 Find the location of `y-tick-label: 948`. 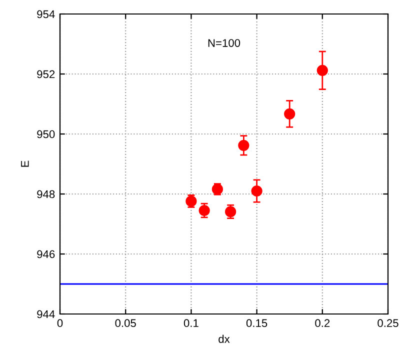

y-tick-label: 948 is located at coordinates (46, 194).